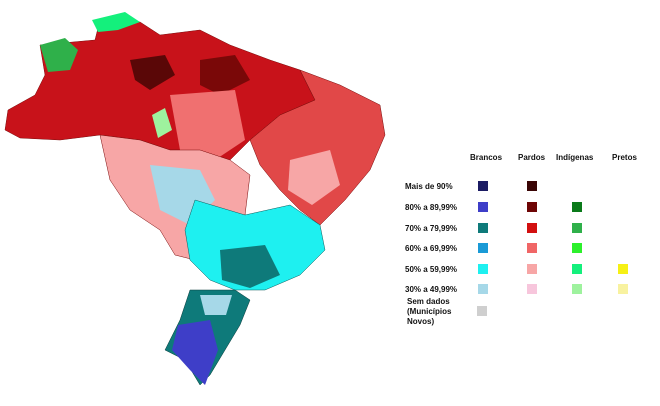 This screenshot has height=406, width=660. I want to click on region-northeast-light, so click(314, 177).